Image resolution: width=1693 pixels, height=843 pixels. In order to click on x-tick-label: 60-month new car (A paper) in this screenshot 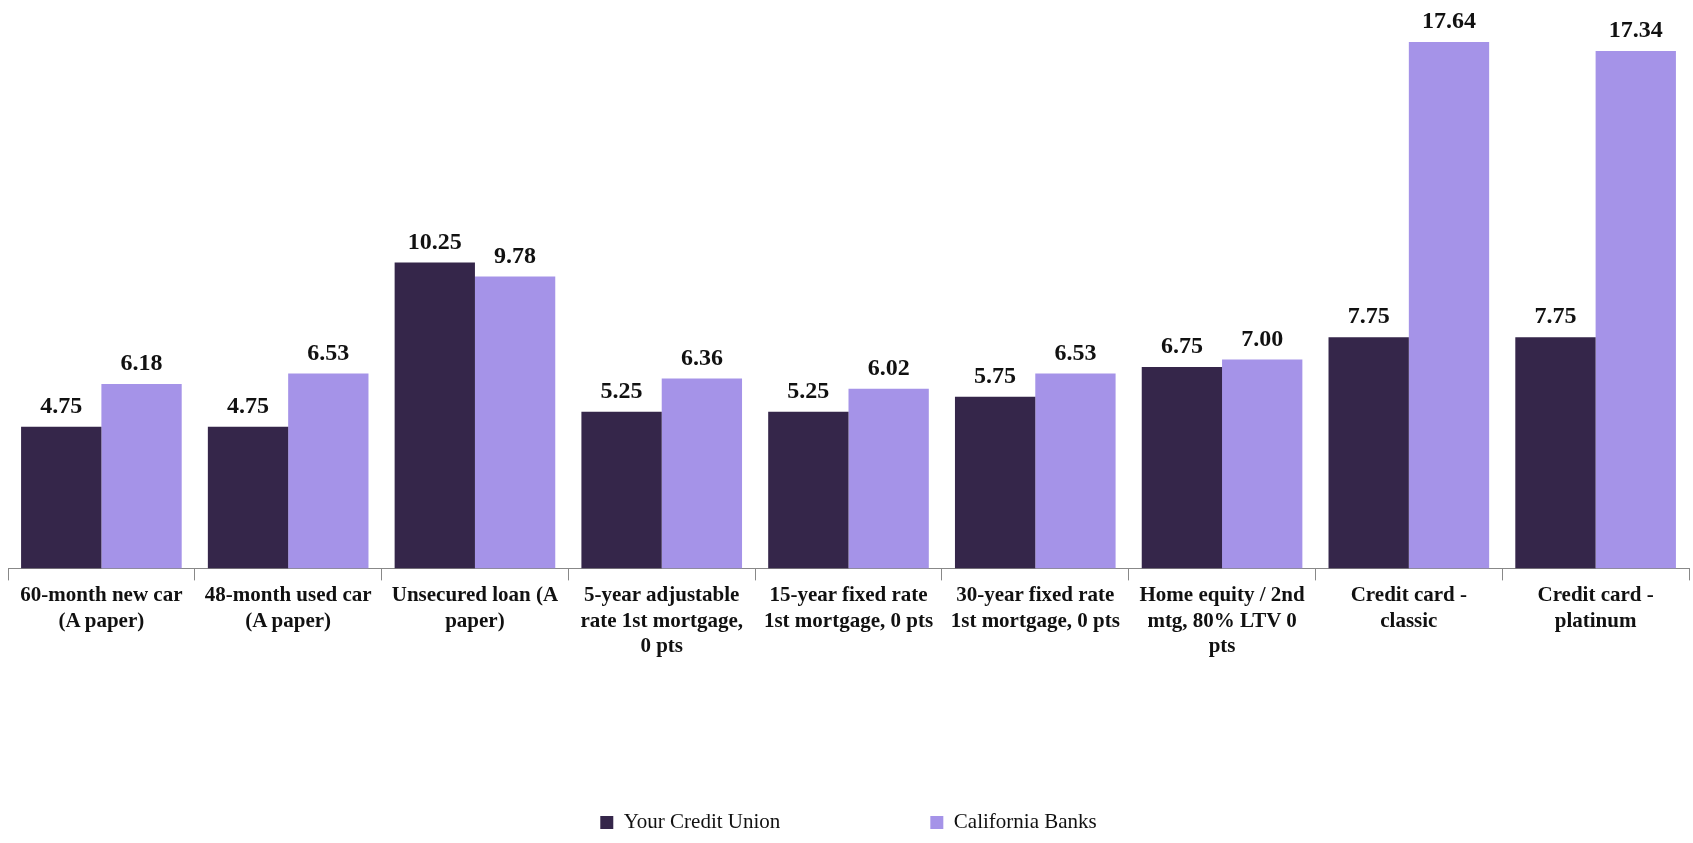, I will do `click(101, 607)`.